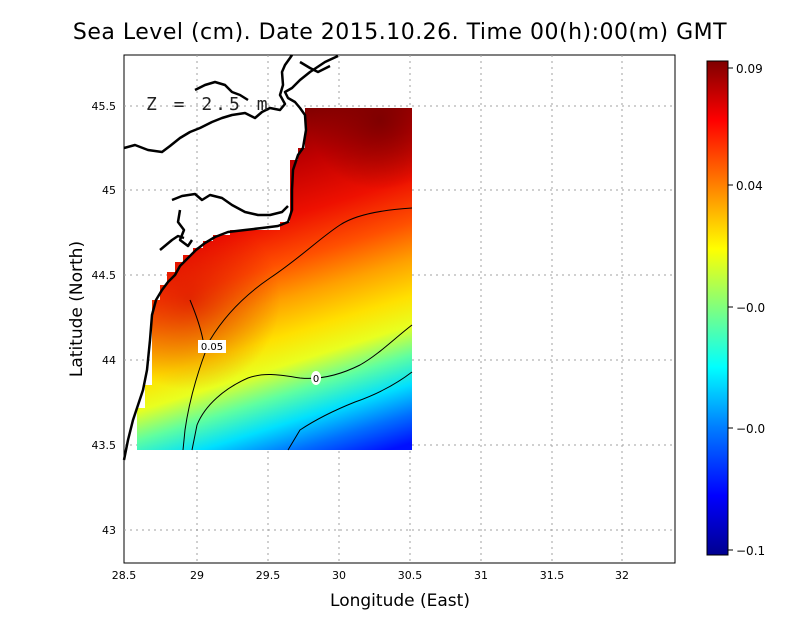 The image size is (800, 618). I want to click on y-tick-label: 44.5, so click(104, 275).